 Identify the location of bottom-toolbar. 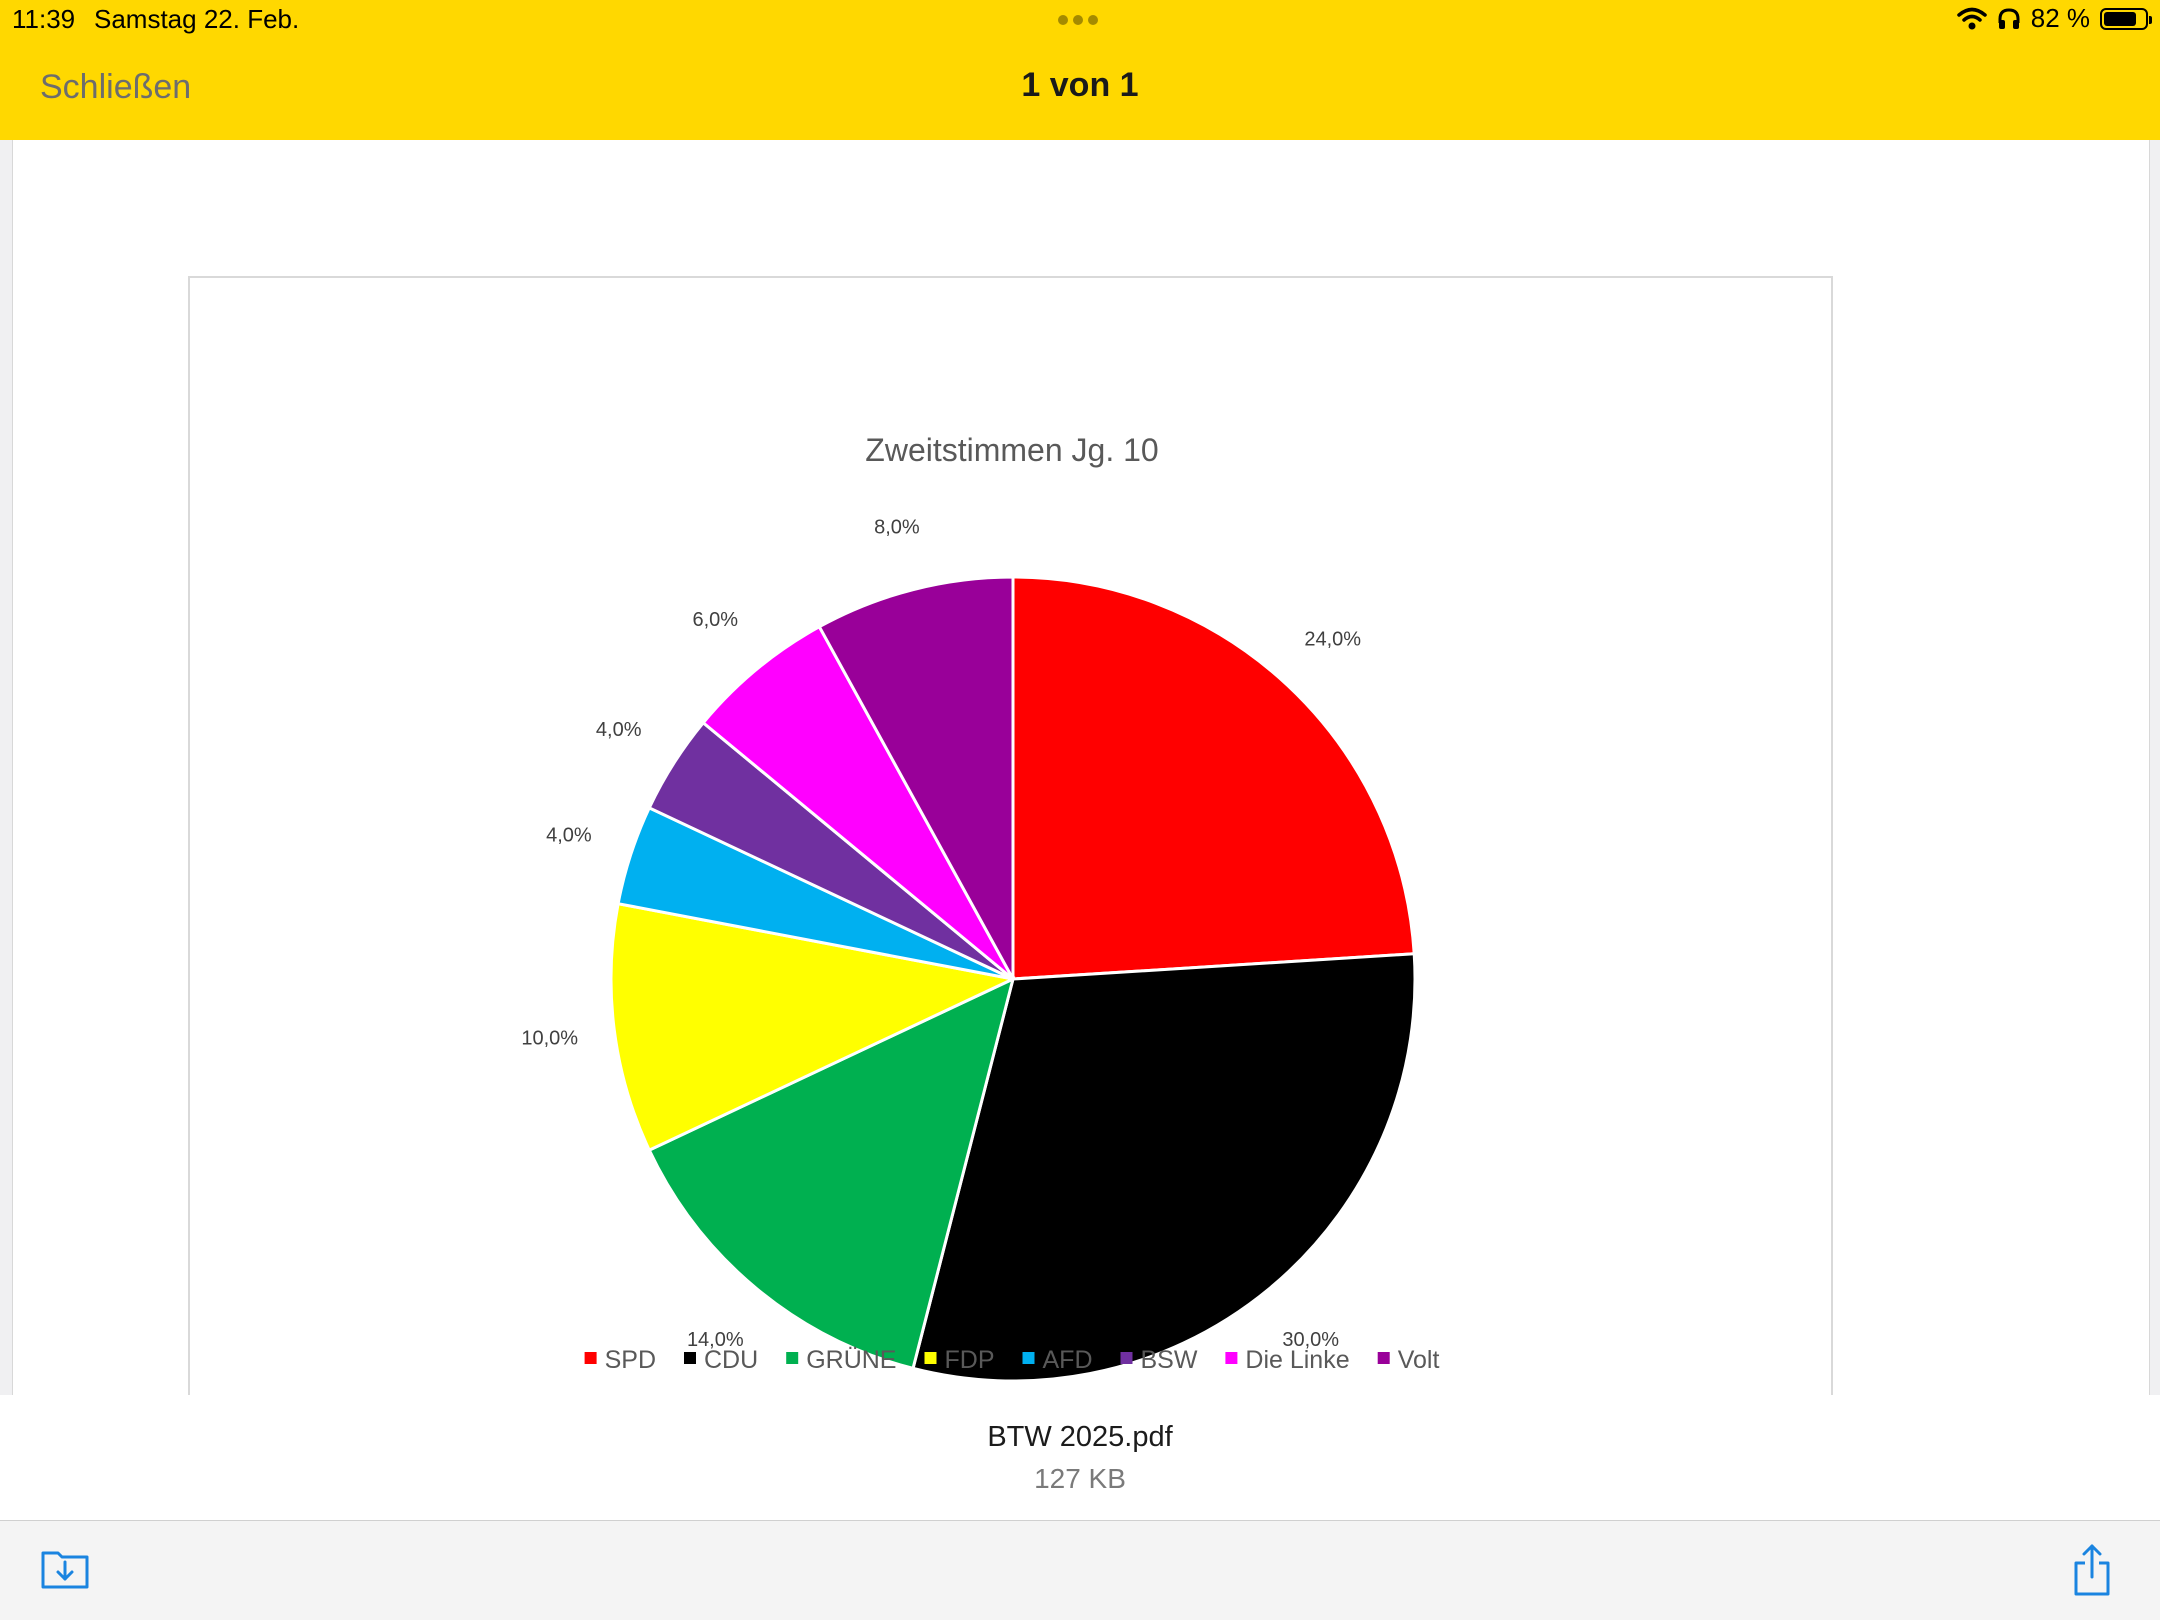
(1080, 1570).